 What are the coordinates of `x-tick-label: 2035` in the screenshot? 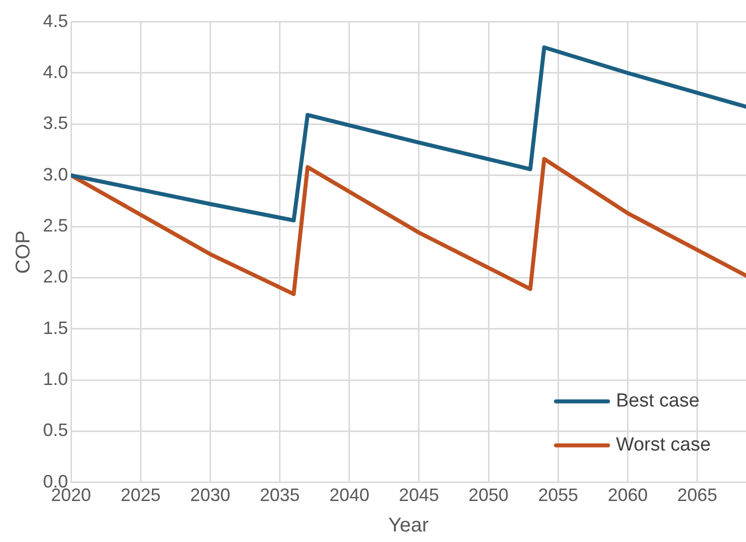 It's located at (280, 495).